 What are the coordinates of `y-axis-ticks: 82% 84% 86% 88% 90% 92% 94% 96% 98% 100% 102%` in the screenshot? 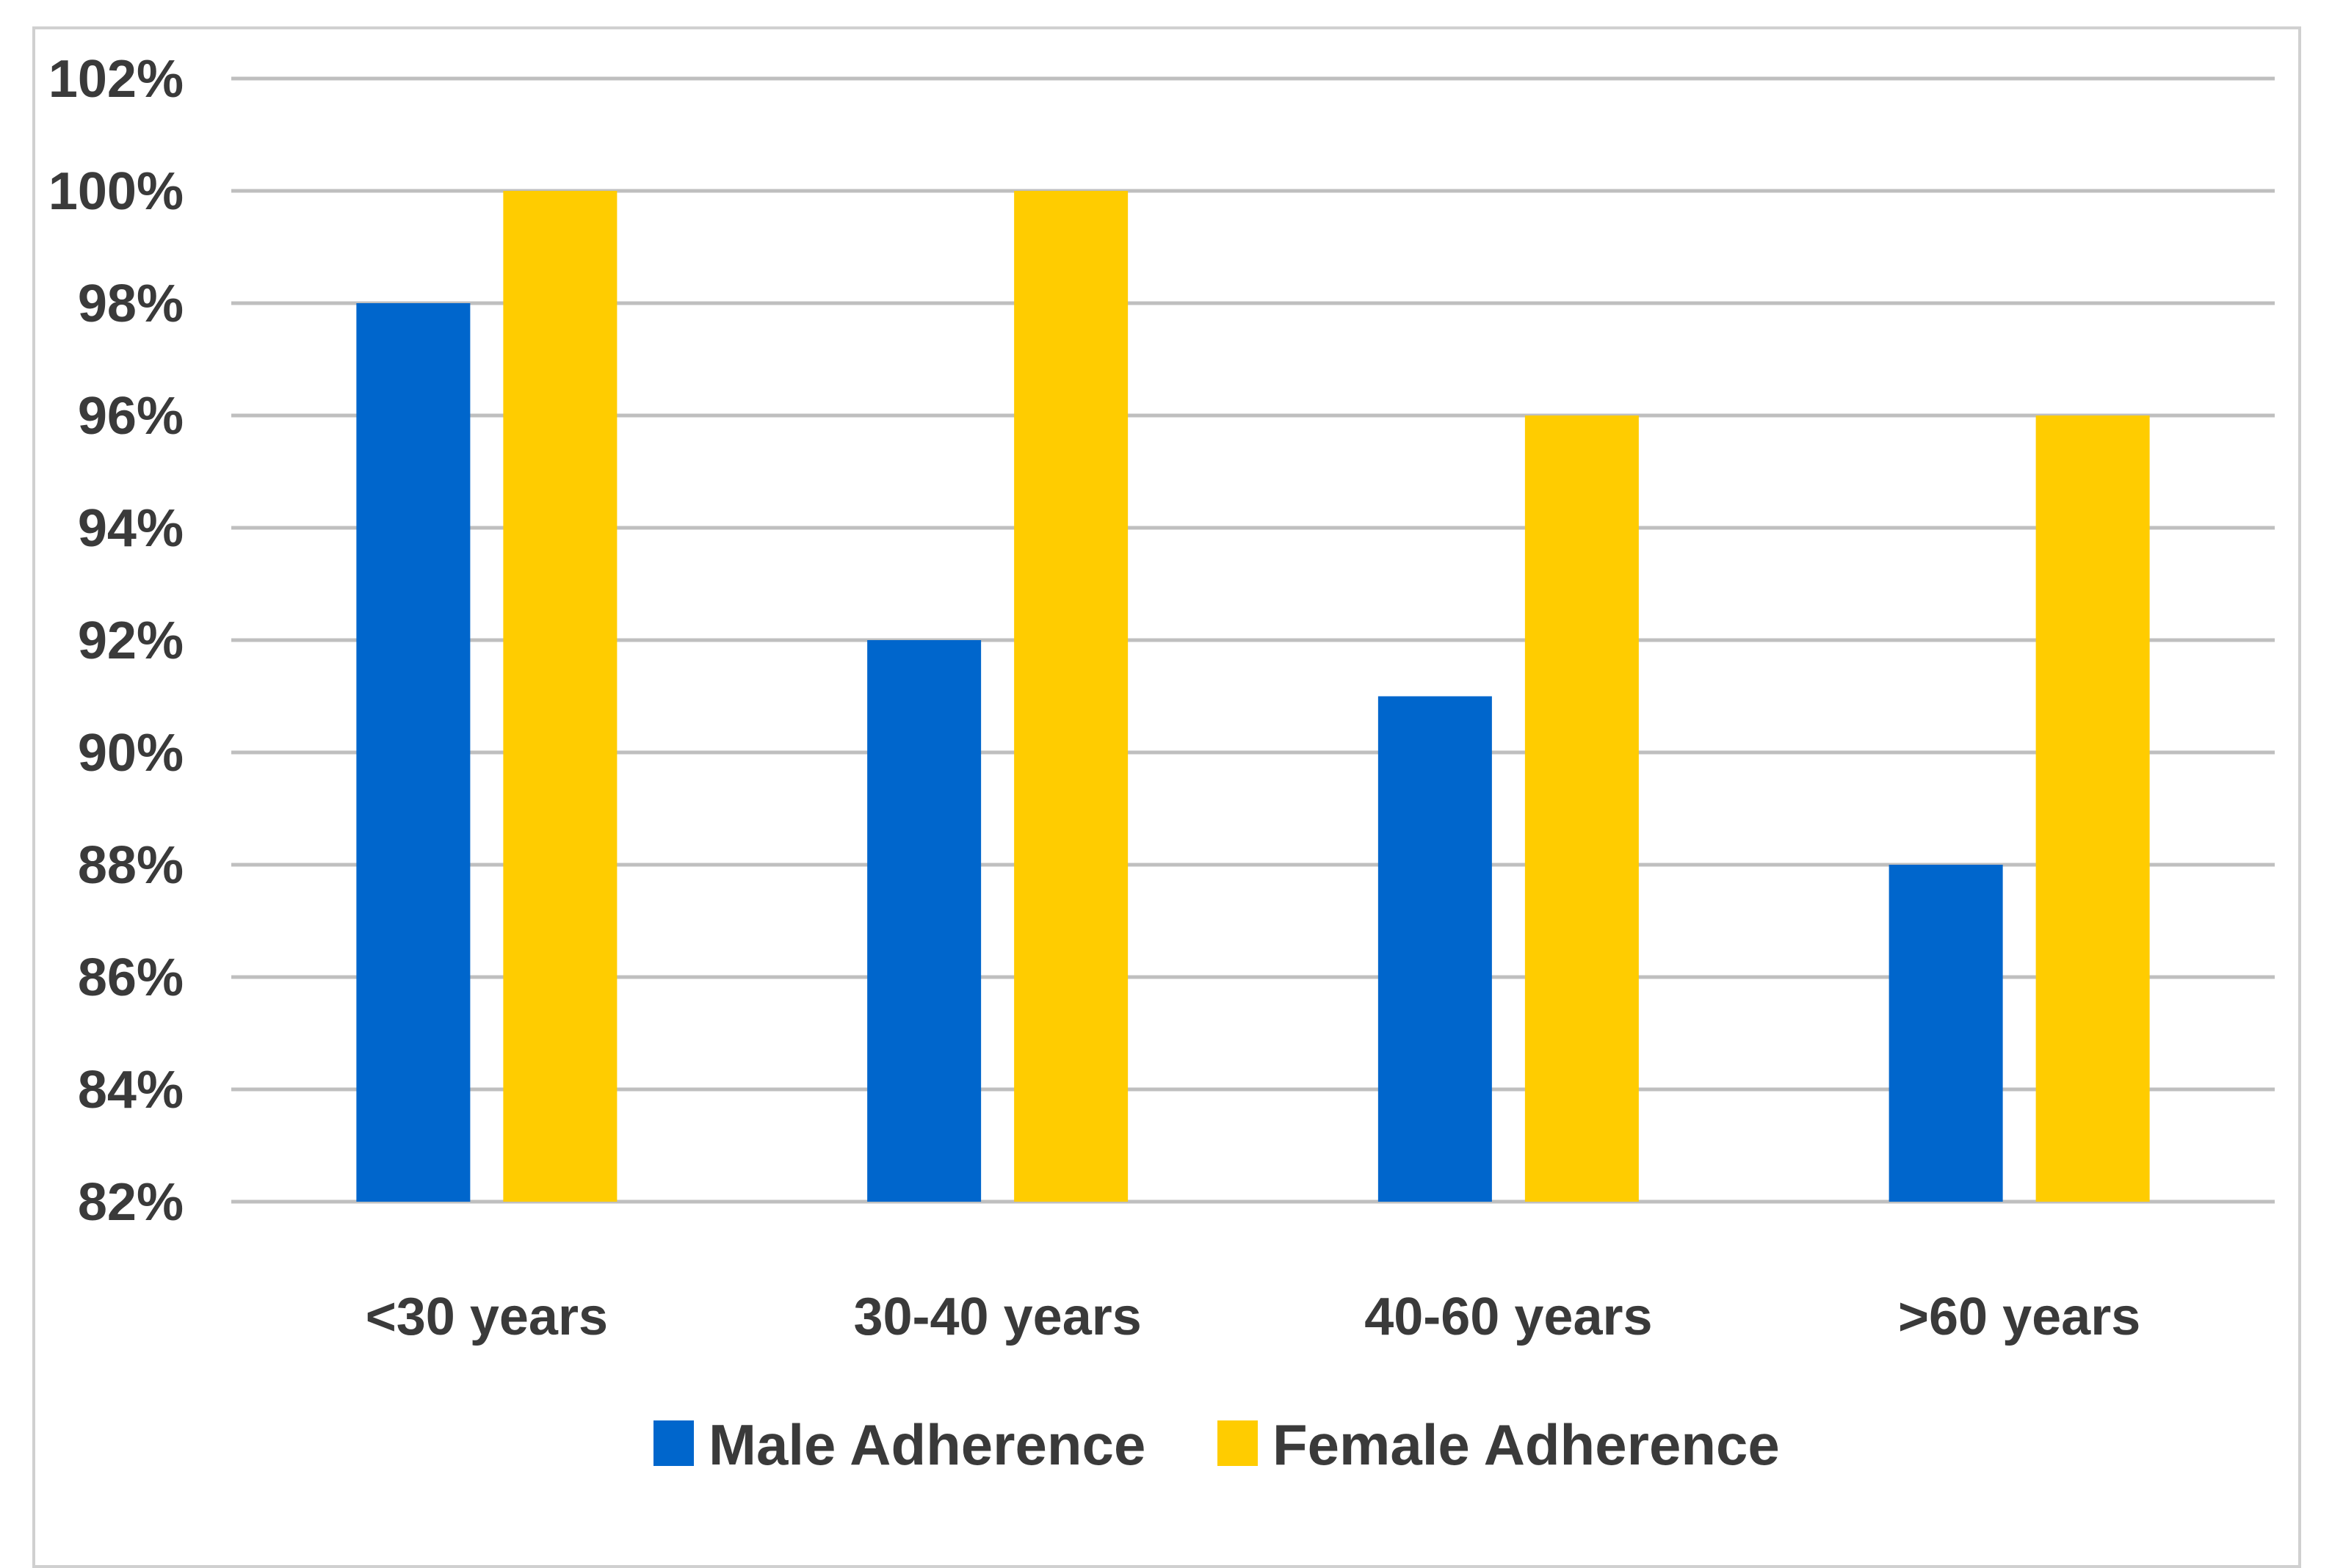 It's located at (116, 641).